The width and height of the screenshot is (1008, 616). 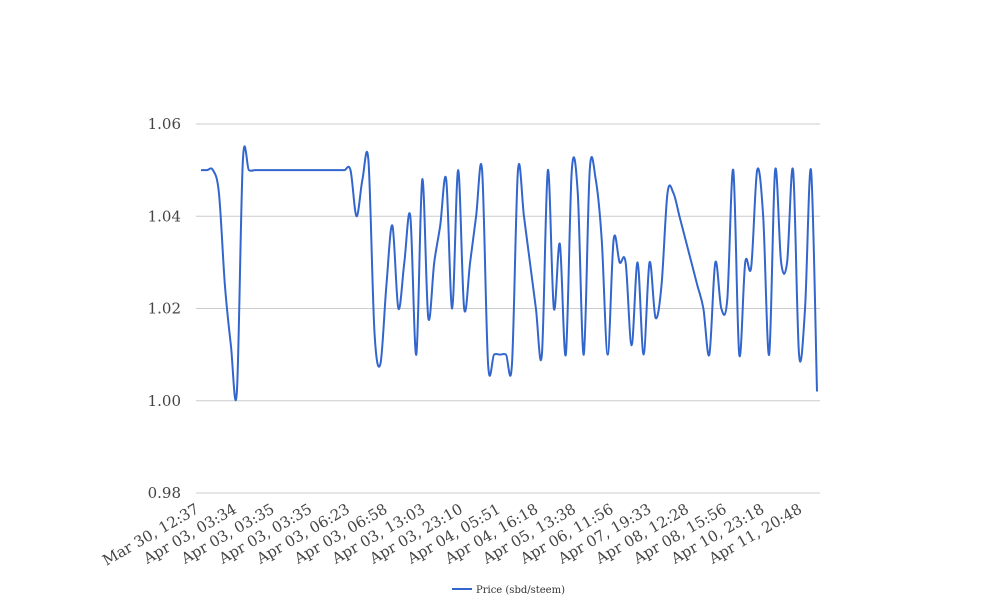 I want to click on legend: Price (sbd/steem), so click(x=508, y=590).